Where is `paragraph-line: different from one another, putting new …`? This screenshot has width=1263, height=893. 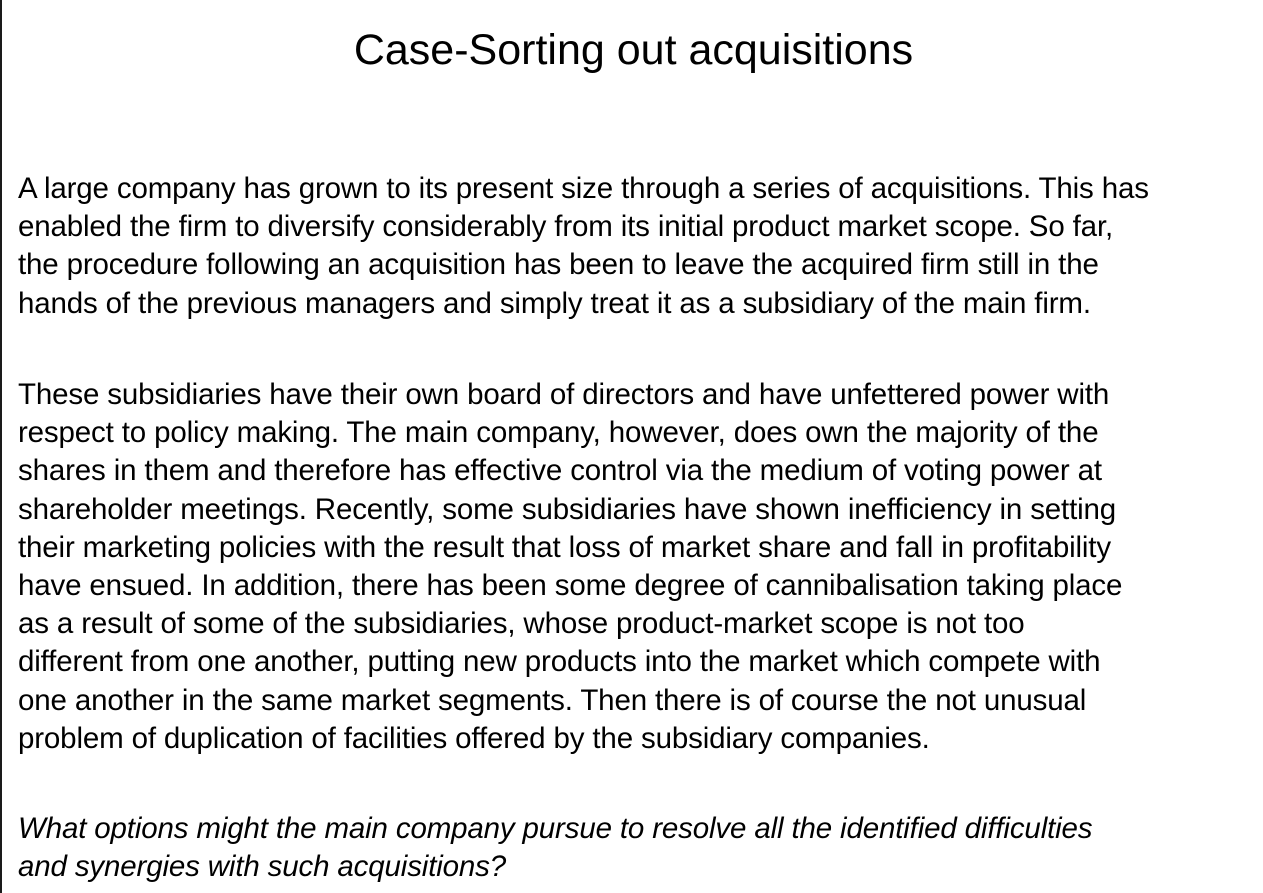
paragraph-line: different from one another, putting new … is located at coordinates (559, 662).